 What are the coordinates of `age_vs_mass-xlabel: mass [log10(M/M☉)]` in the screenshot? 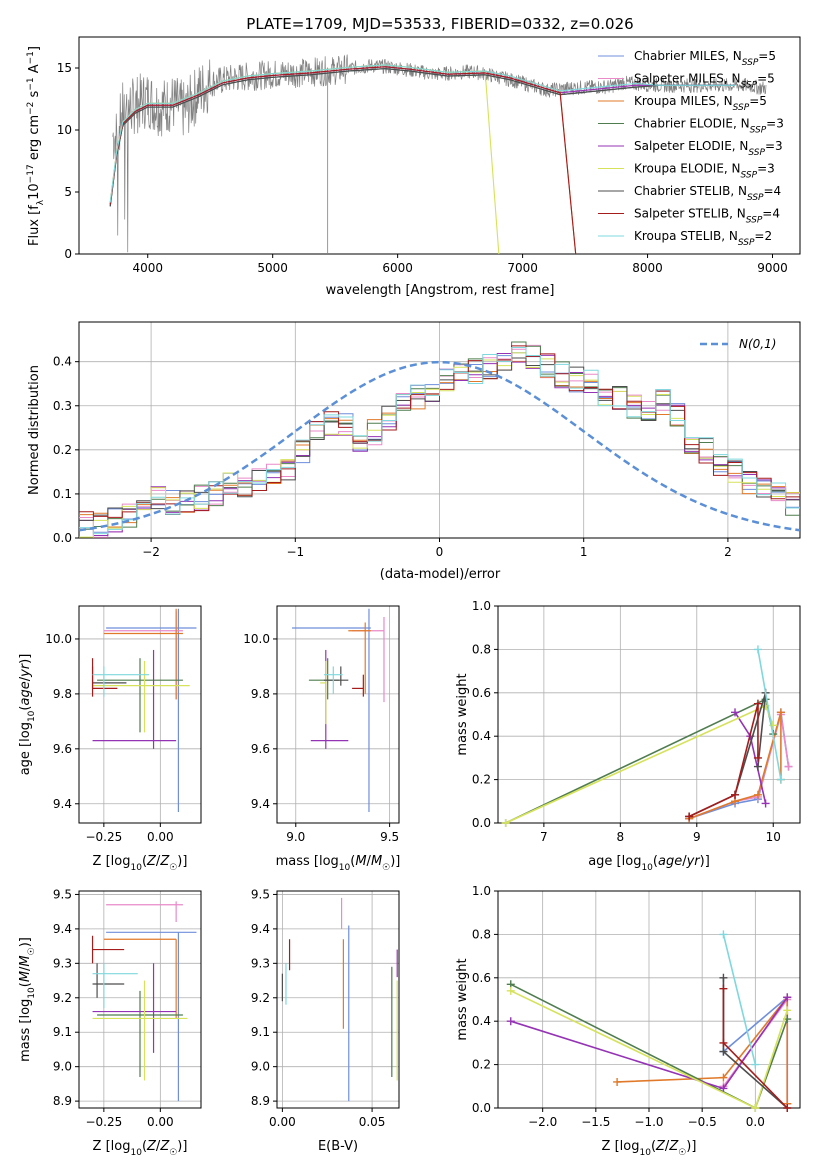 It's located at (338, 863).